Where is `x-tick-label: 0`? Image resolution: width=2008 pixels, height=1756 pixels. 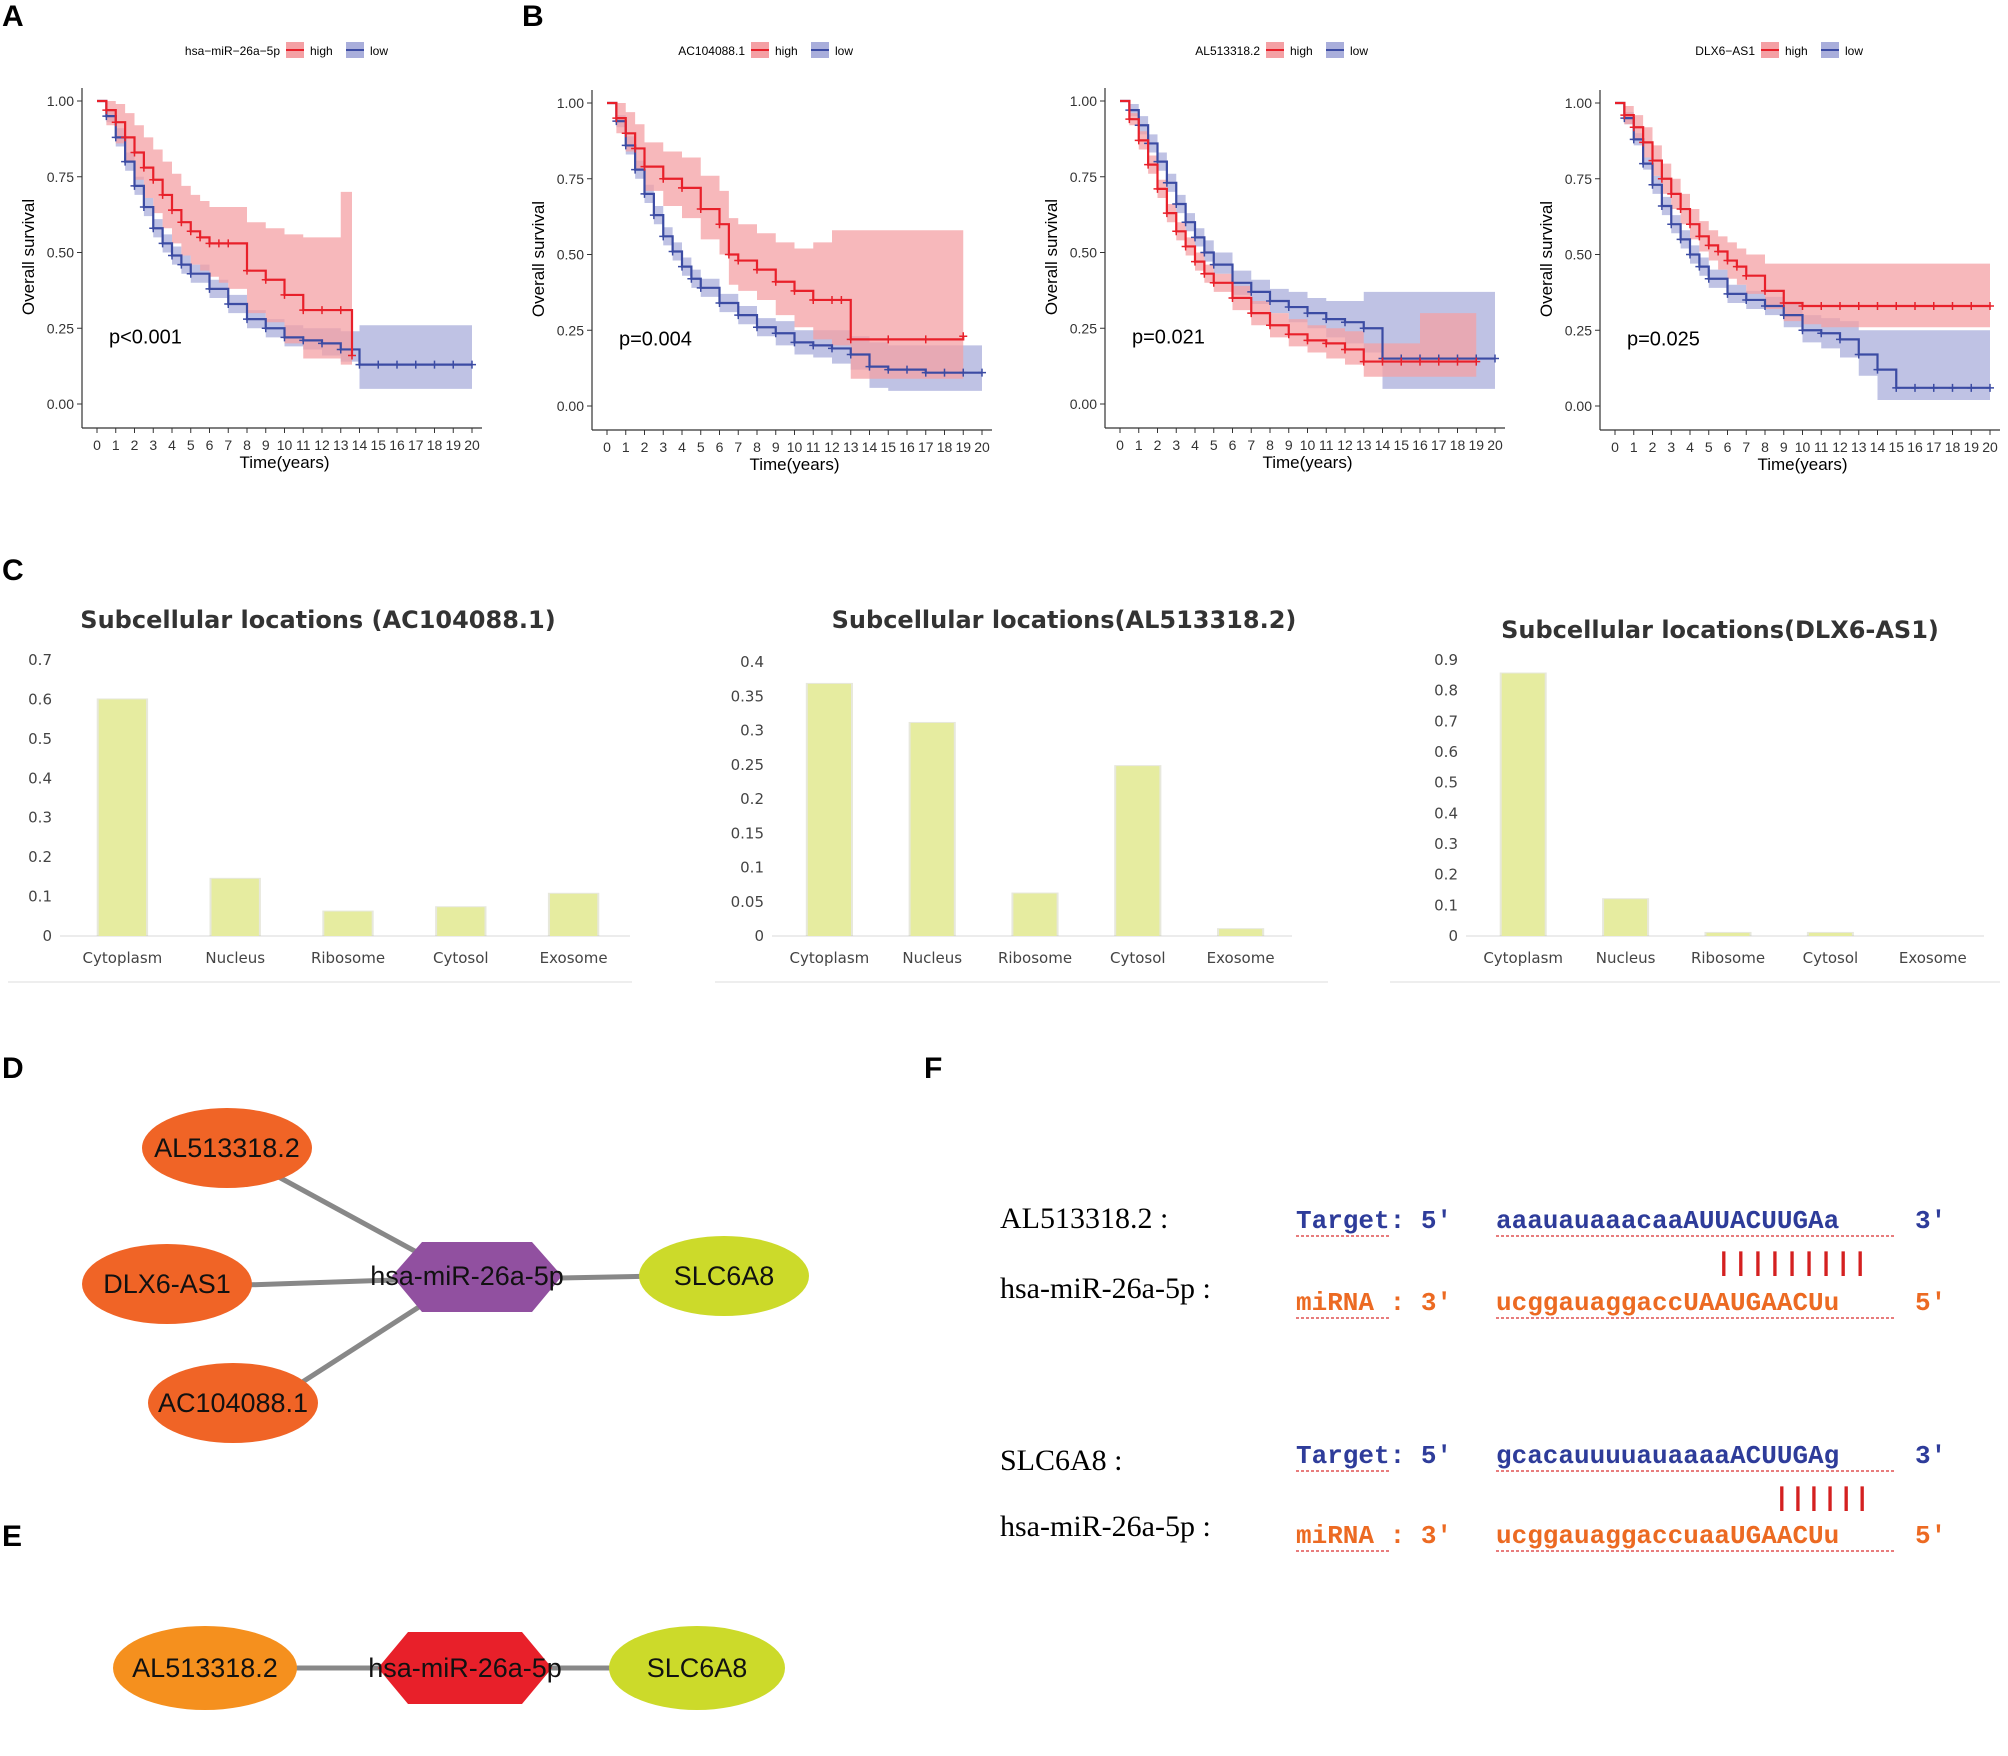
x-tick-label: 0 is located at coordinates (97, 445).